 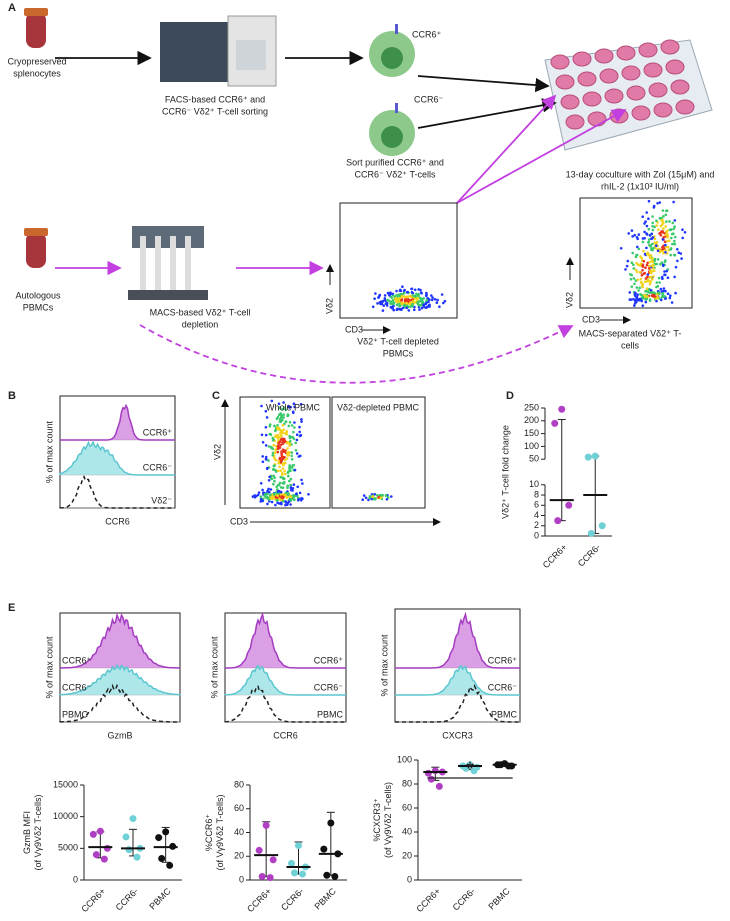 I want to click on y-tick-label: 20, so click(x=407, y=855).